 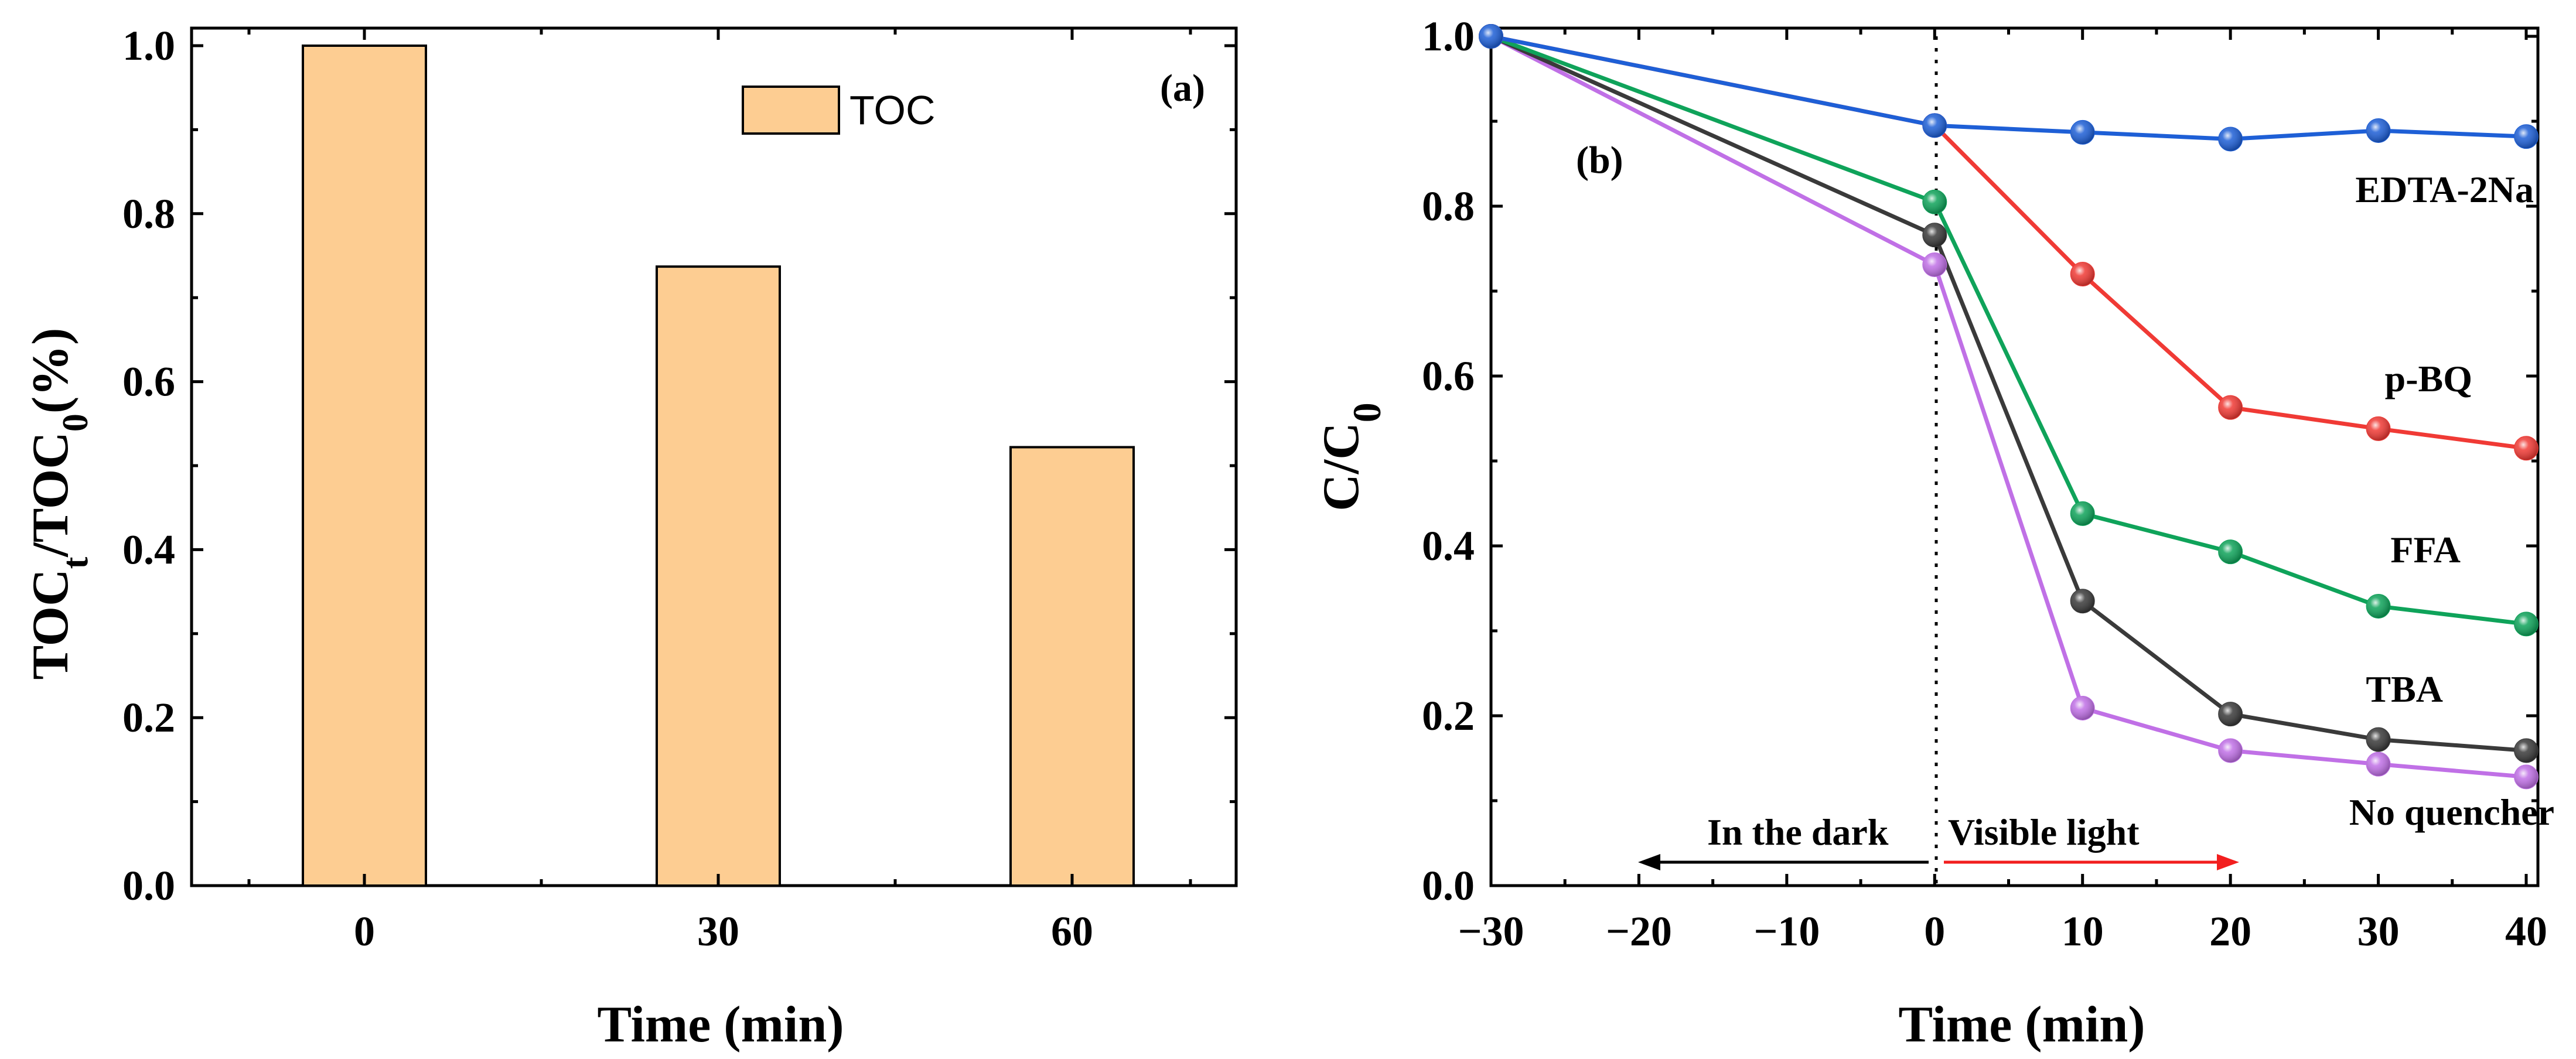 What do you see at coordinates (1491, 931) in the screenshot?
I see `chart-b-x-tick-label: −30` at bounding box center [1491, 931].